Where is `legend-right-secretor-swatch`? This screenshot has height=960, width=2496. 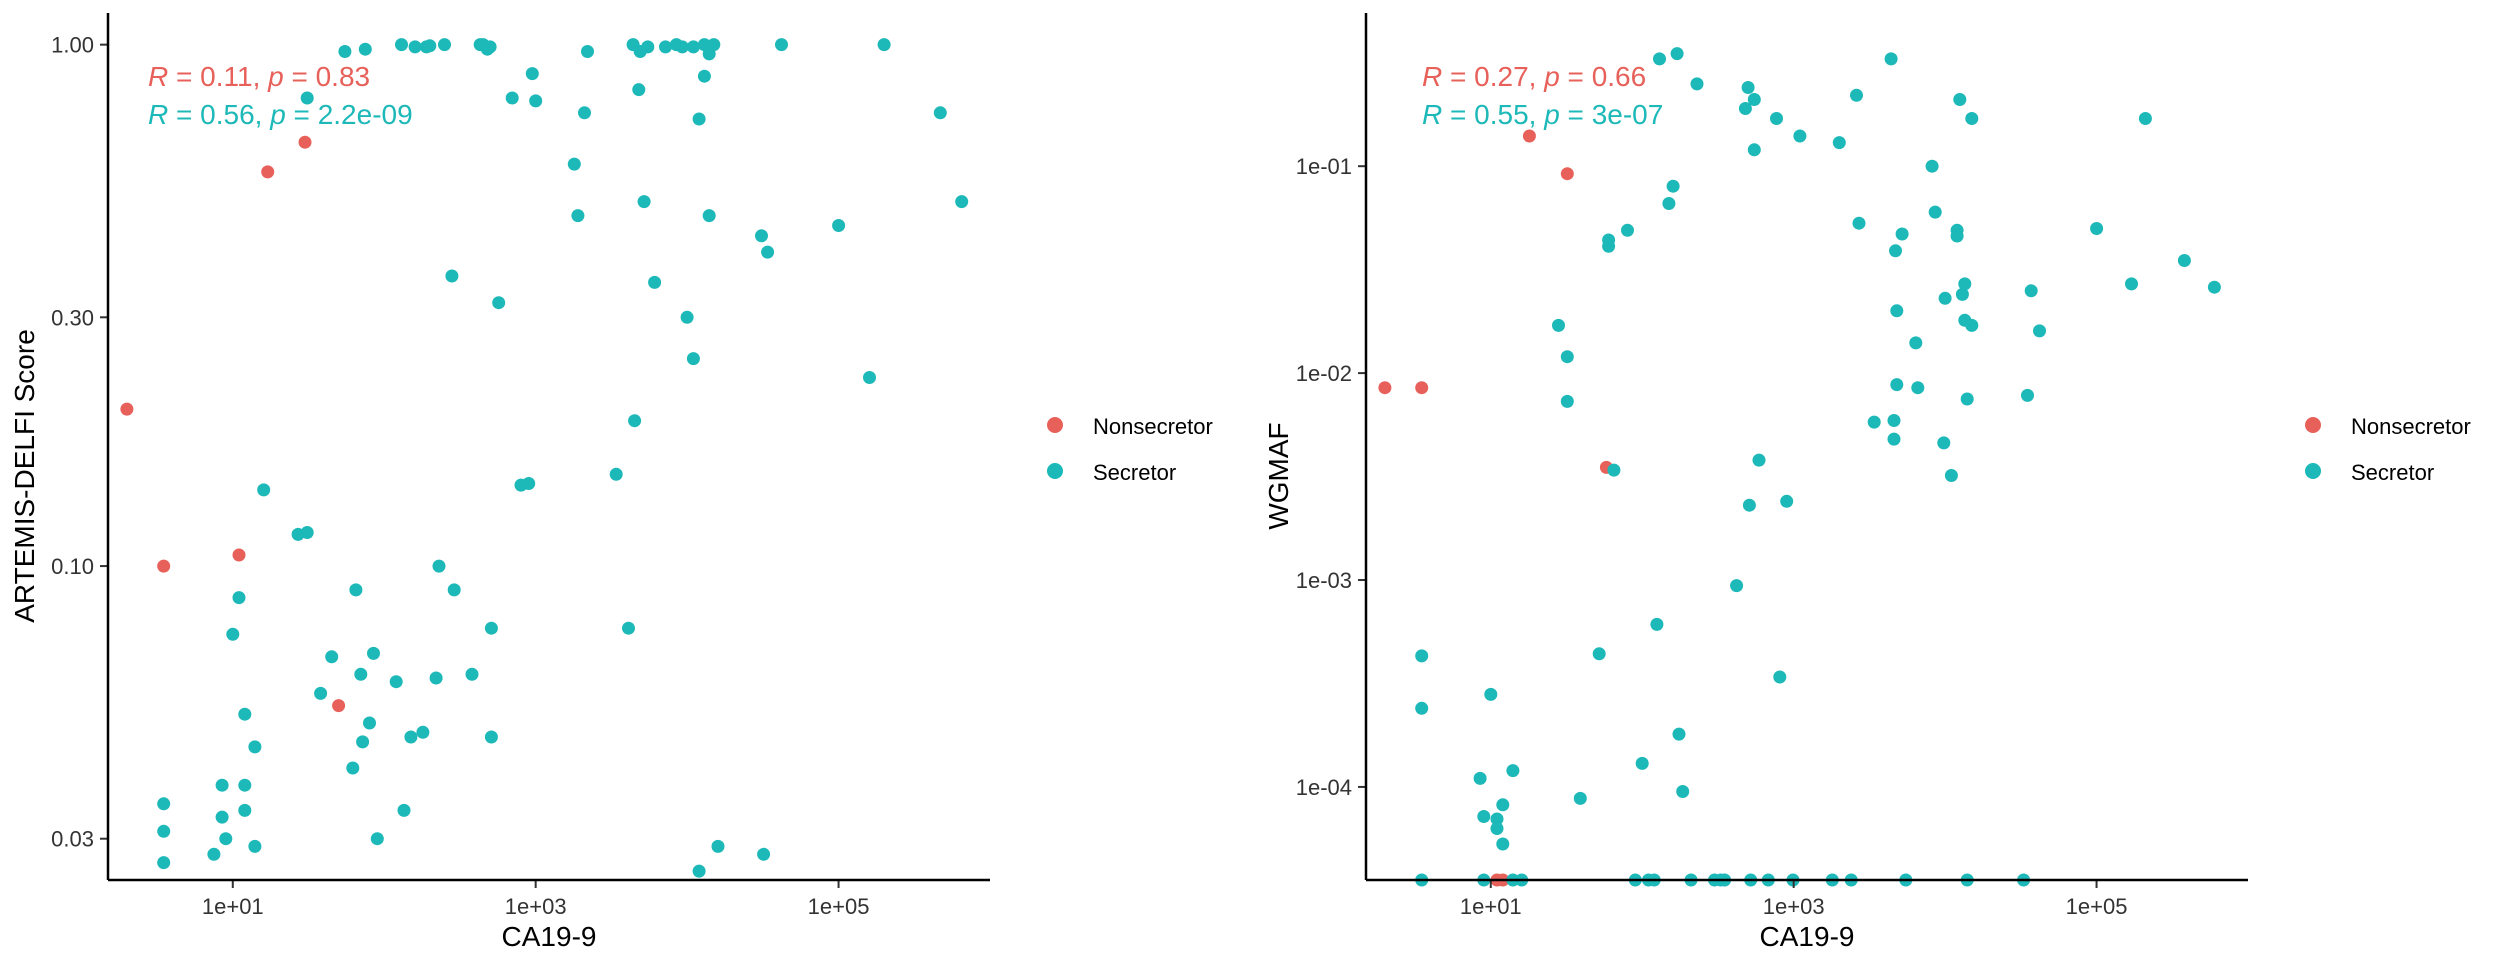
legend-right-secretor-swatch is located at coordinates (2313, 471).